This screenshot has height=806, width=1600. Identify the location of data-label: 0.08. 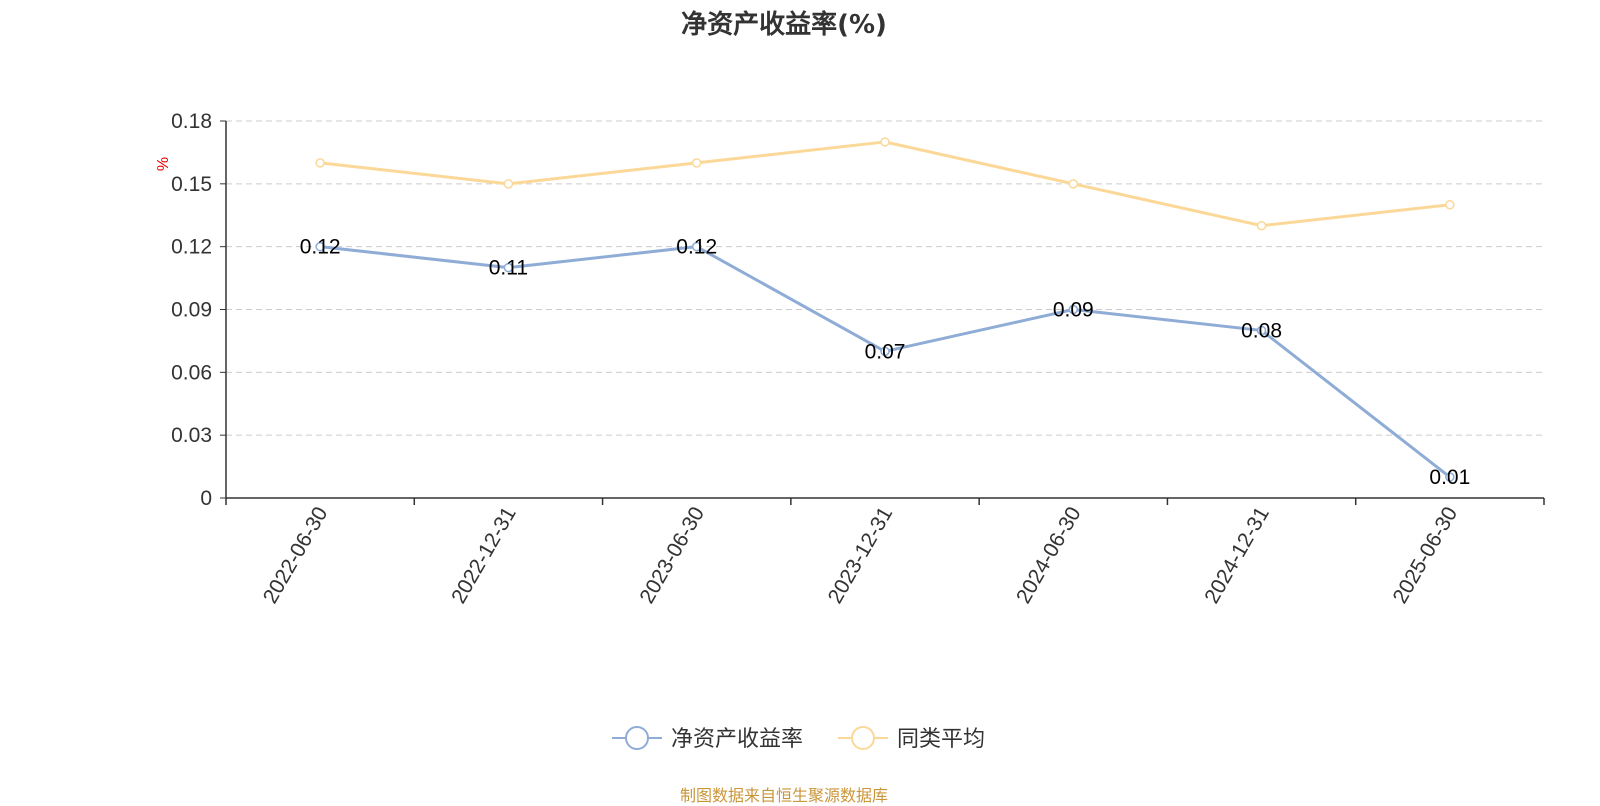
(1261, 330).